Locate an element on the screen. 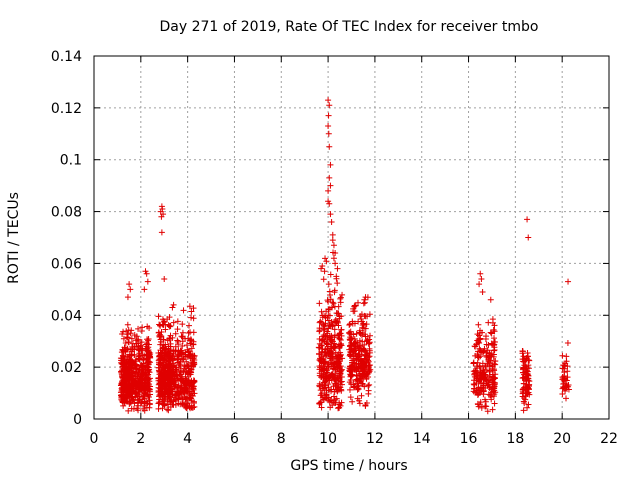 The image size is (640, 480). y-tick-label: 0 is located at coordinates (77, 420).